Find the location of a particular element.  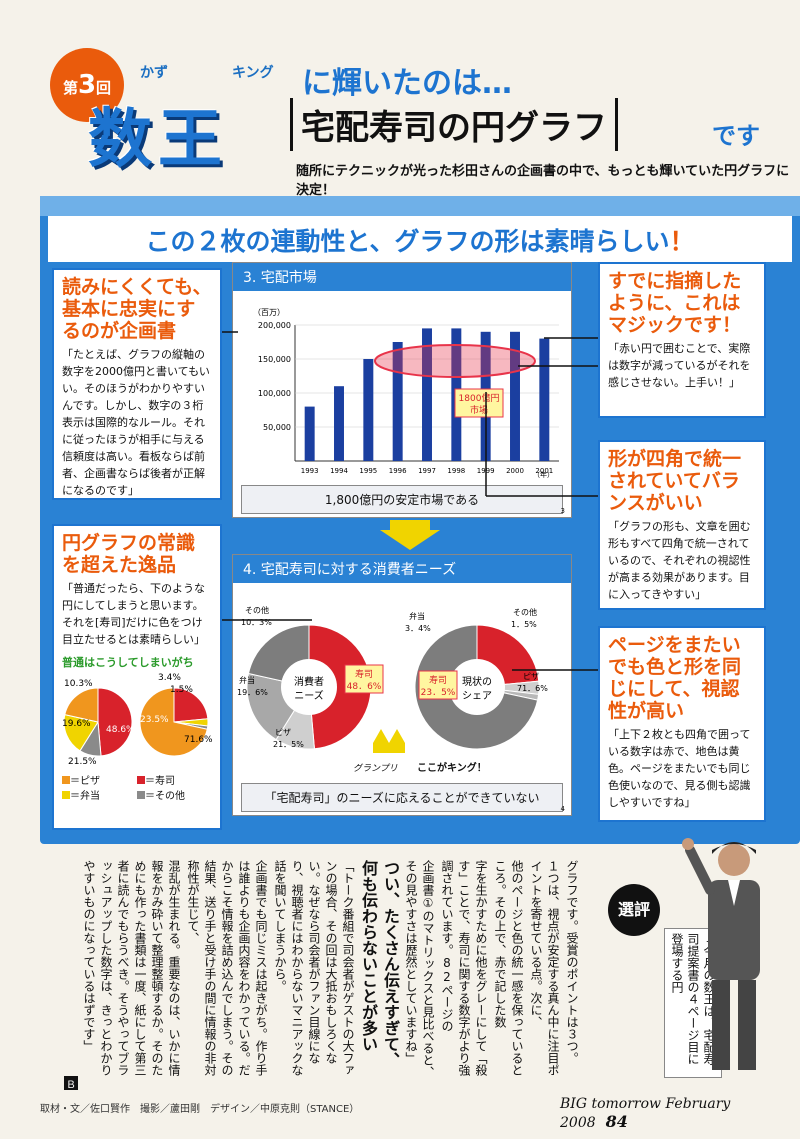

mini-pie-share is located at coordinates (174, 722).